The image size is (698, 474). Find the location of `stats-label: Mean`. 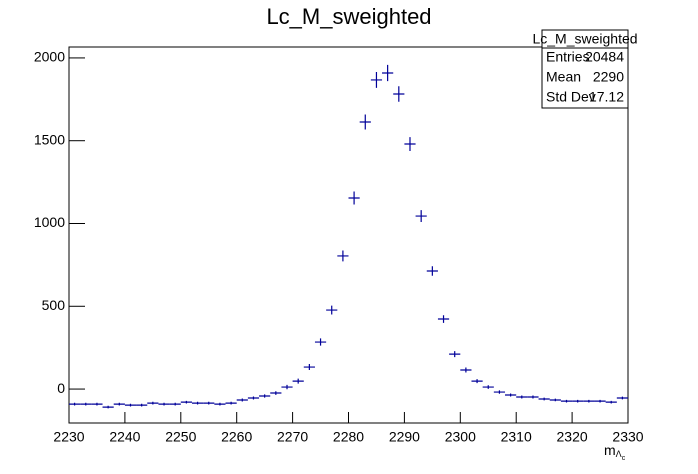

stats-label: Mean is located at coordinates (563, 77).